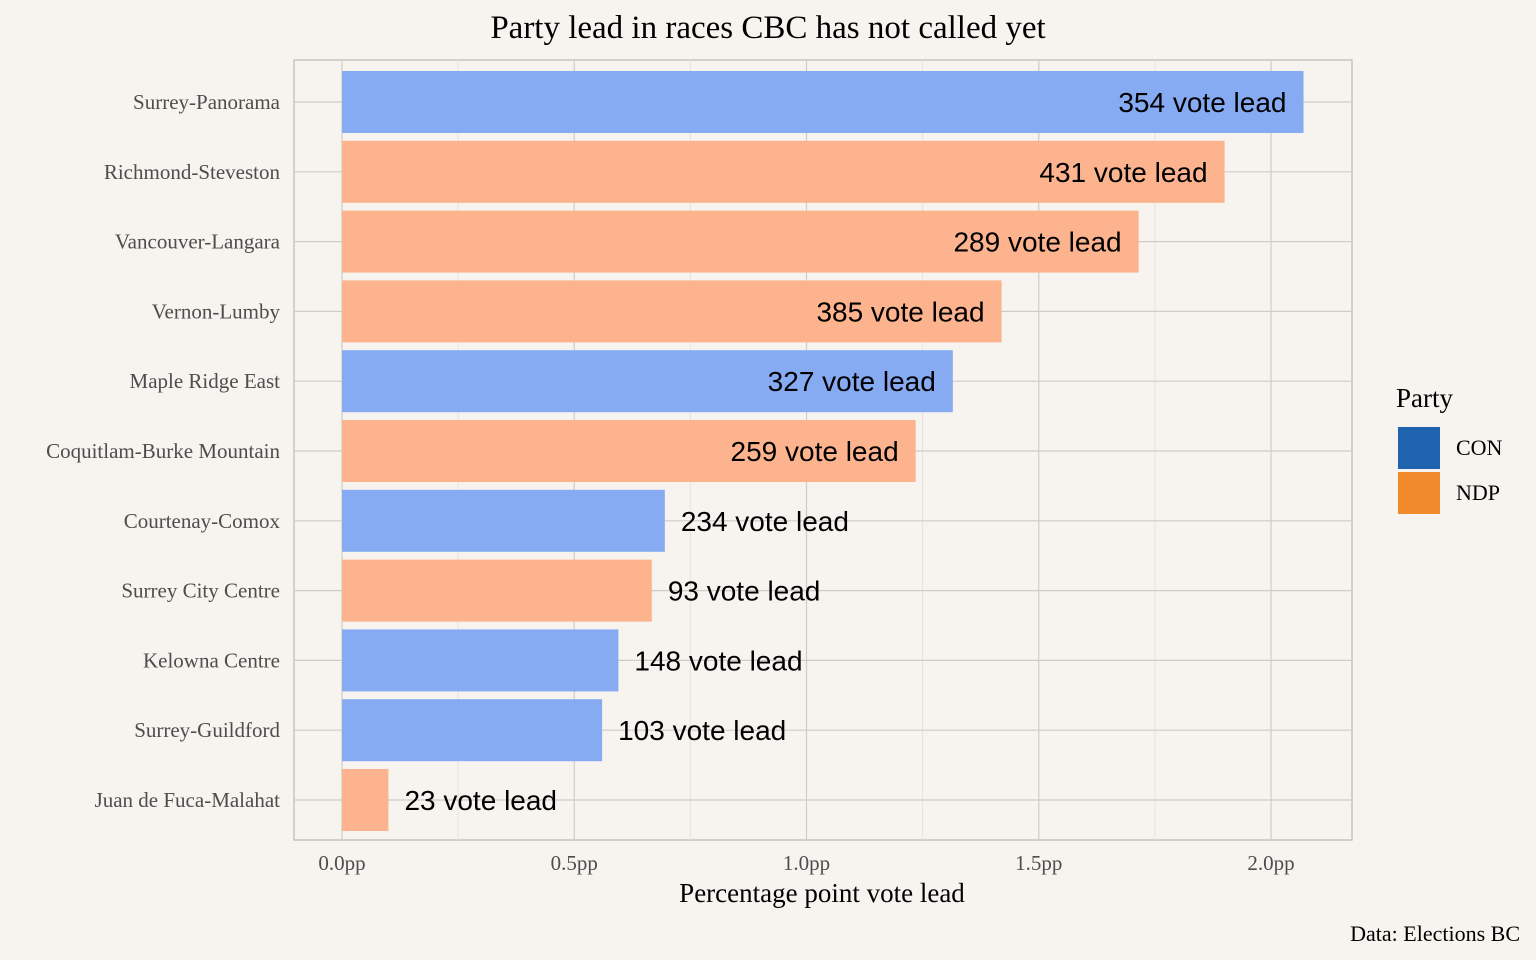 Image resolution: width=1536 pixels, height=960 pixels. I want to click on x-tick-label: 1.0pp, so click(806, 863).